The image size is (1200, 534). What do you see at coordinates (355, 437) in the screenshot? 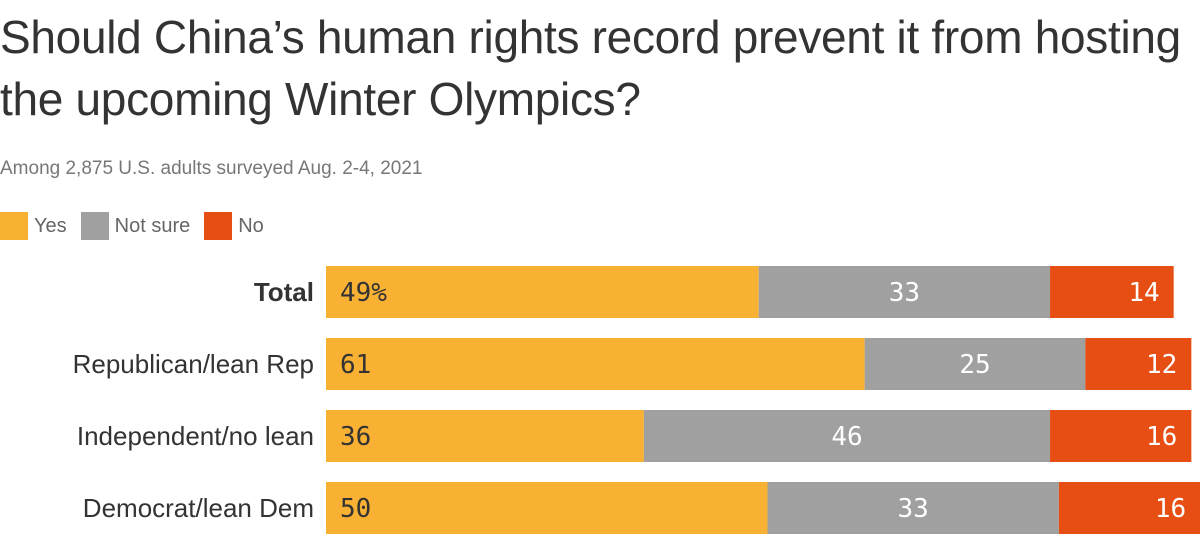
I see `value-label-yes-independent-no-lean: 36` at bounding box center [355, 437].